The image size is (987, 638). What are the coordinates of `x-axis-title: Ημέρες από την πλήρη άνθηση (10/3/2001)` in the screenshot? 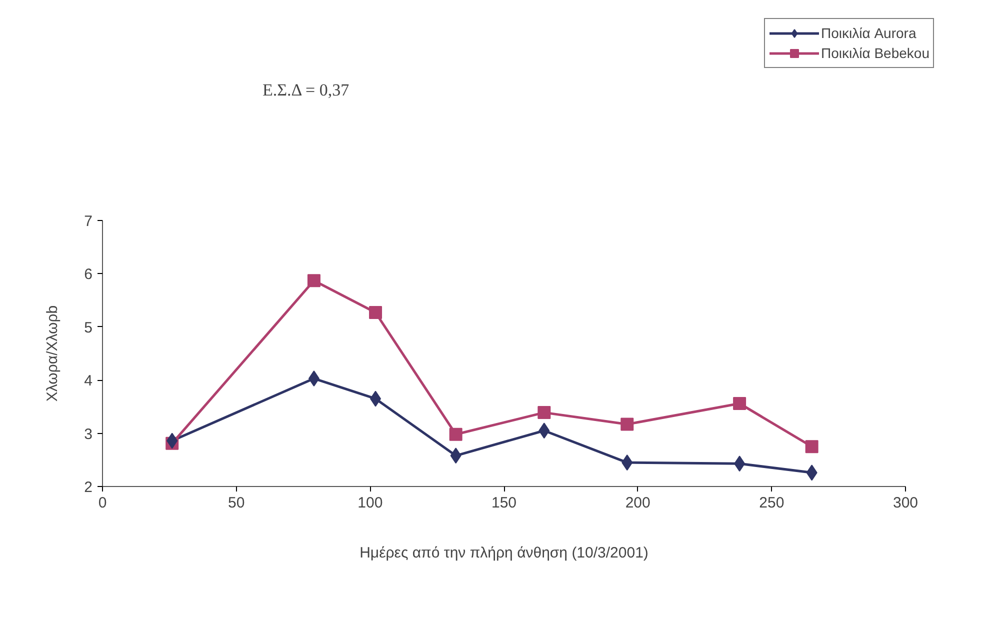 It's located at (504, 553).